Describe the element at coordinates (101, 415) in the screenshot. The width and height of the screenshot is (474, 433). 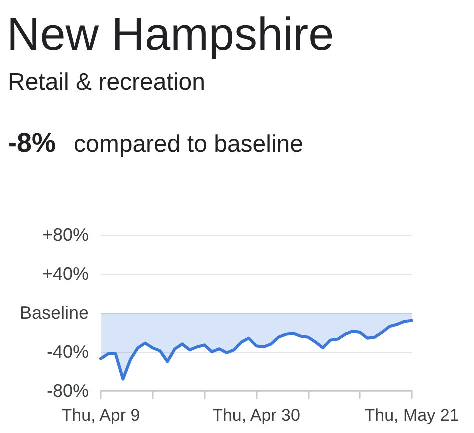
I see `x-tick-label: Thu, Apr 9` at that location.